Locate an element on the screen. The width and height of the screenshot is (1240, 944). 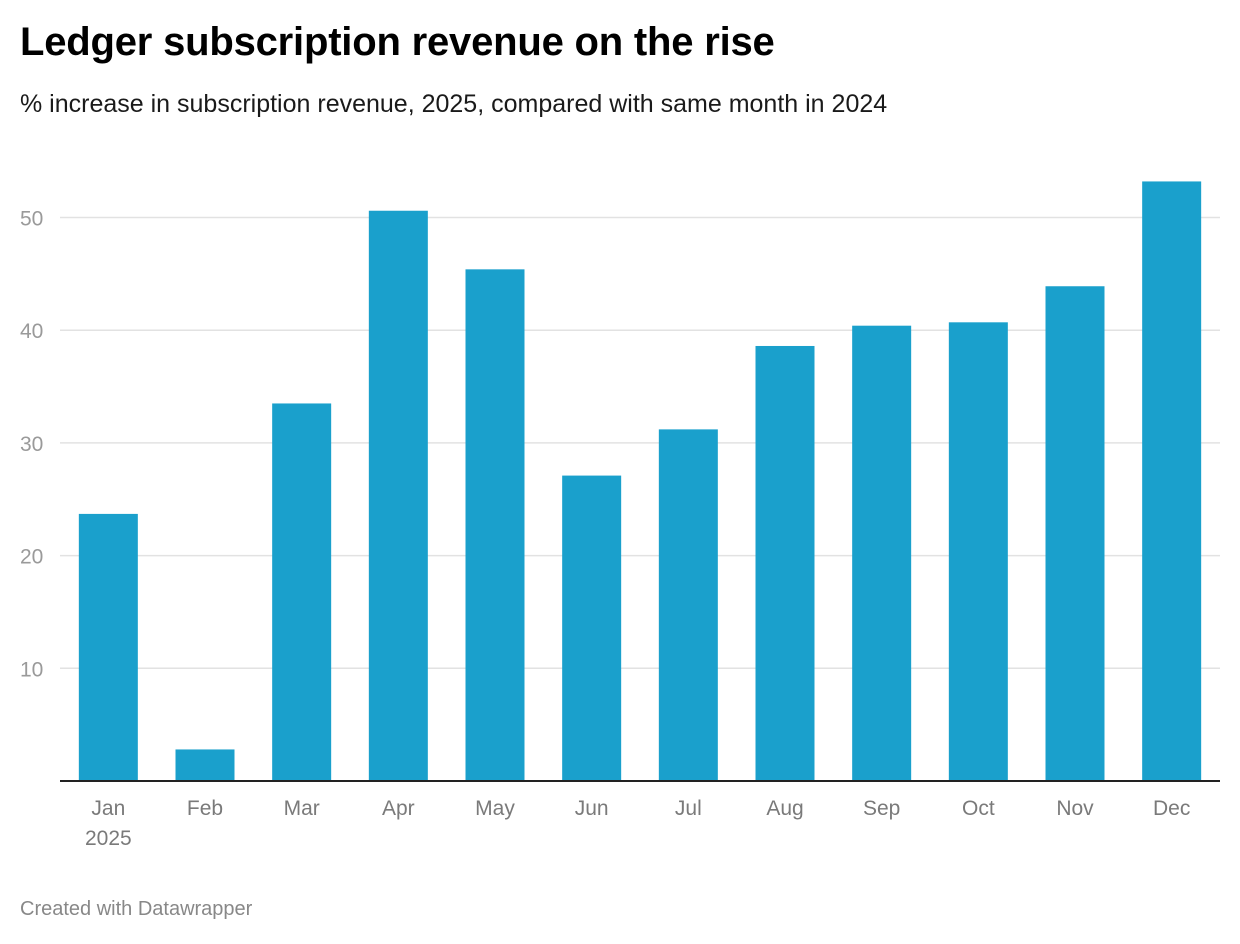
y-axis-ticks: 10 20 30 40 50 is located at coordinates (31, 445).